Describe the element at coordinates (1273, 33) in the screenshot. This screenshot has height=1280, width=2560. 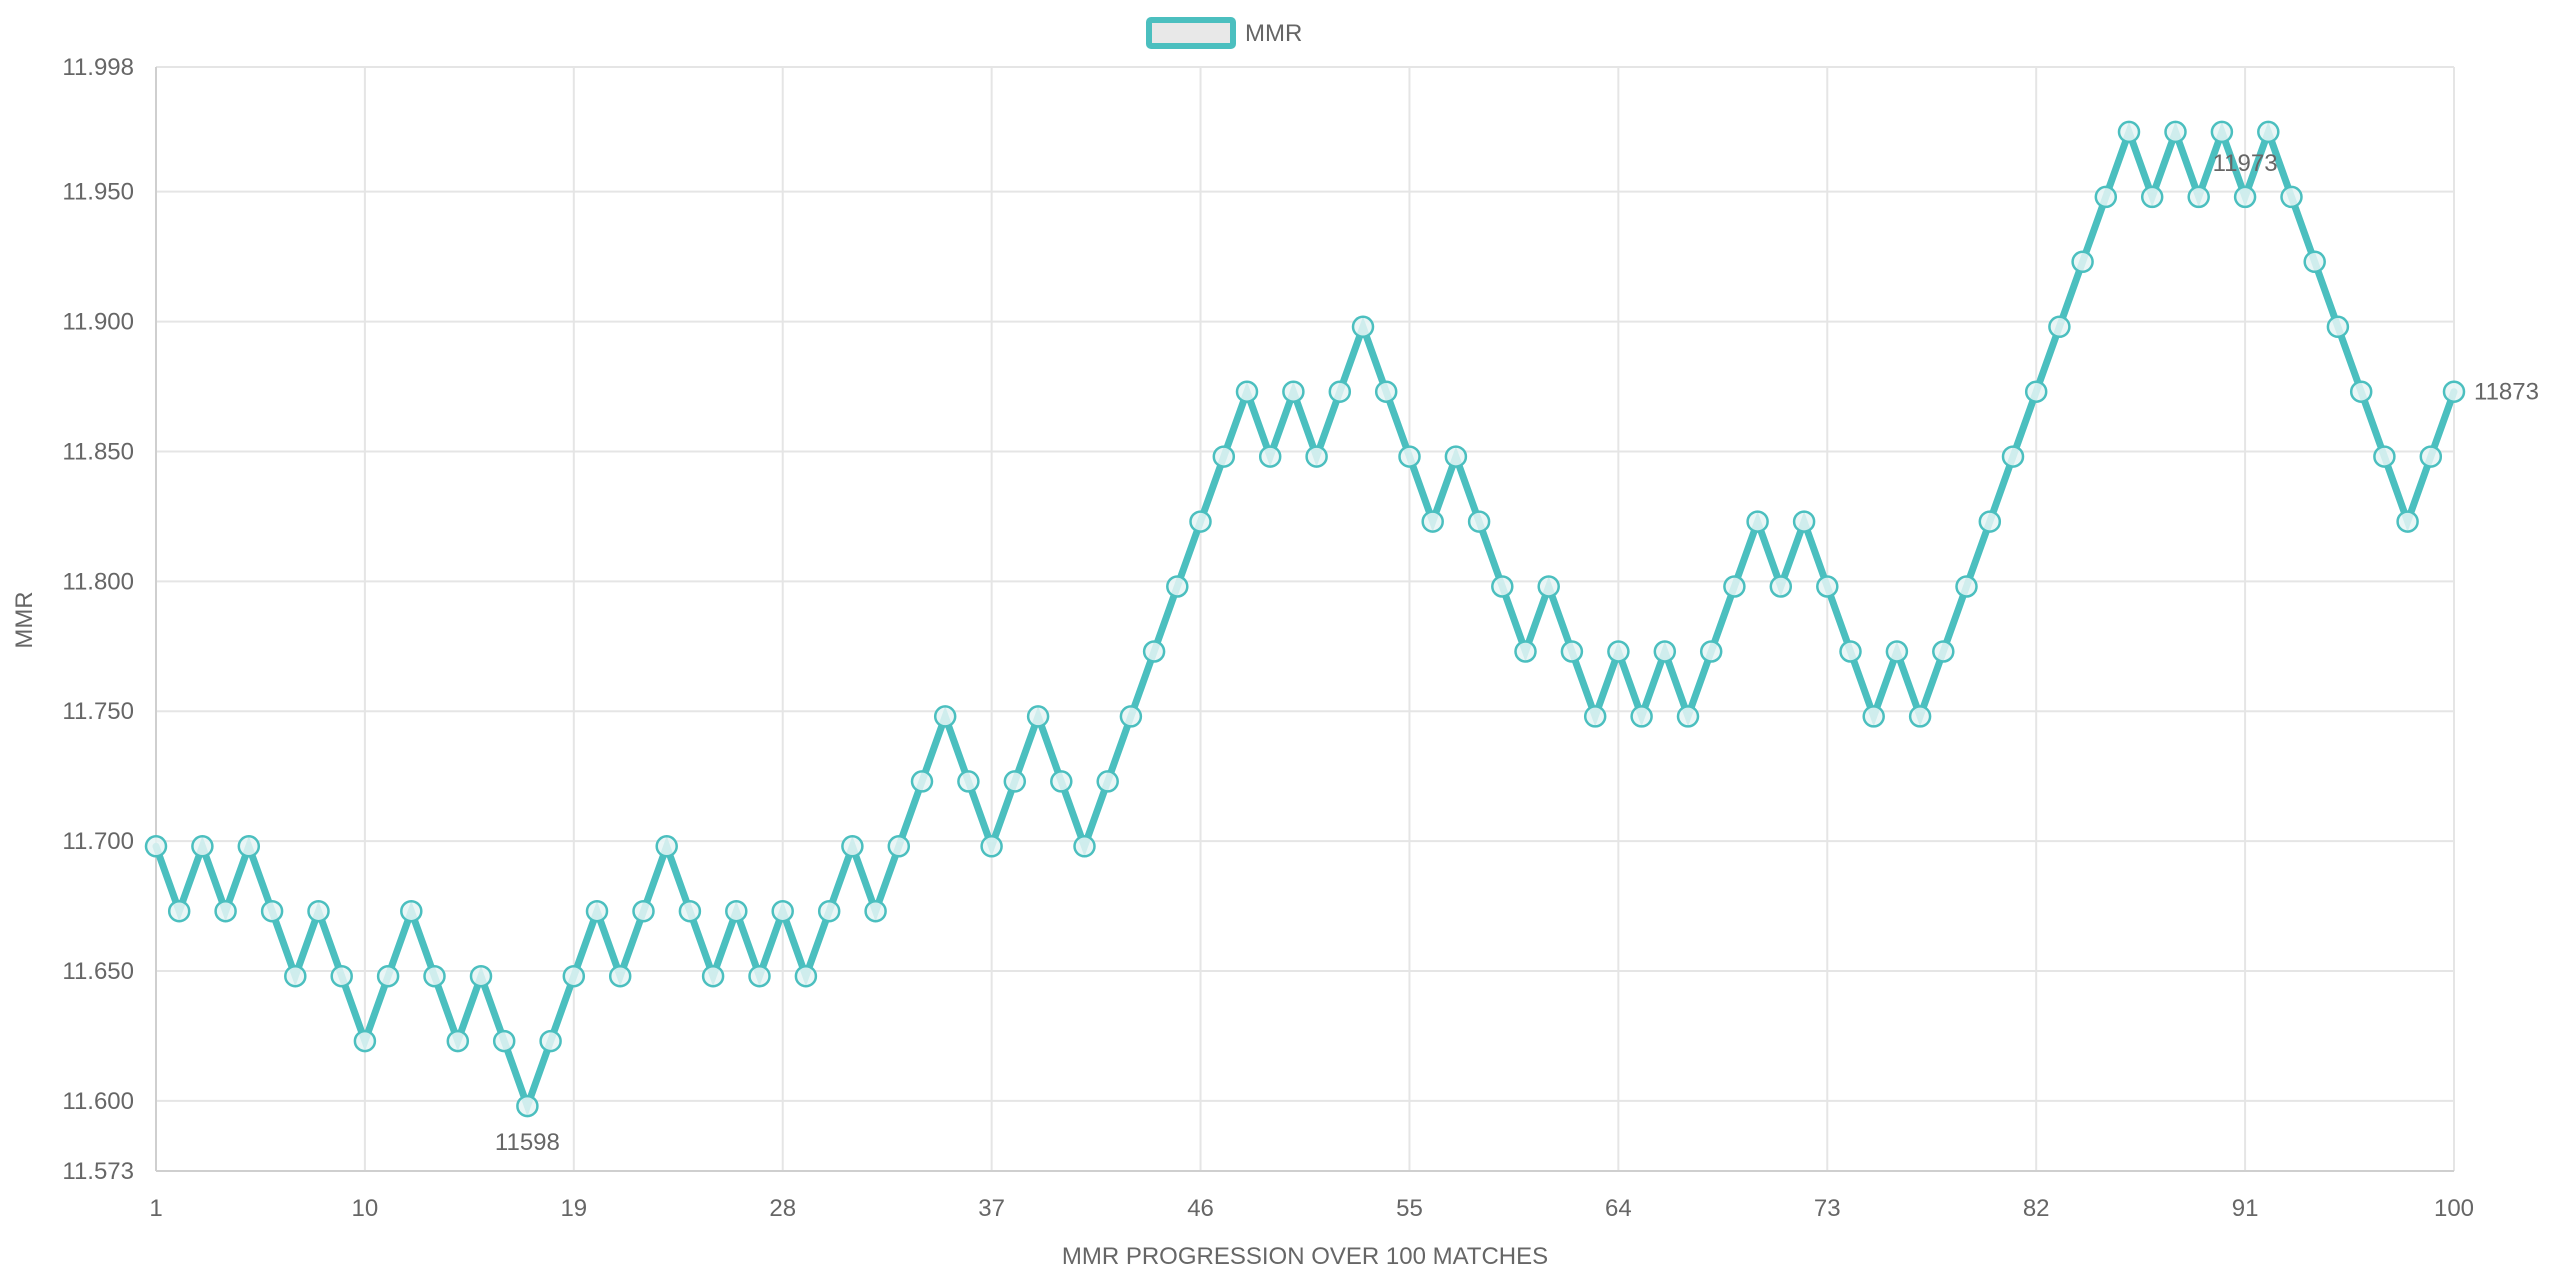
I see `legend-label: MMR` at that location.